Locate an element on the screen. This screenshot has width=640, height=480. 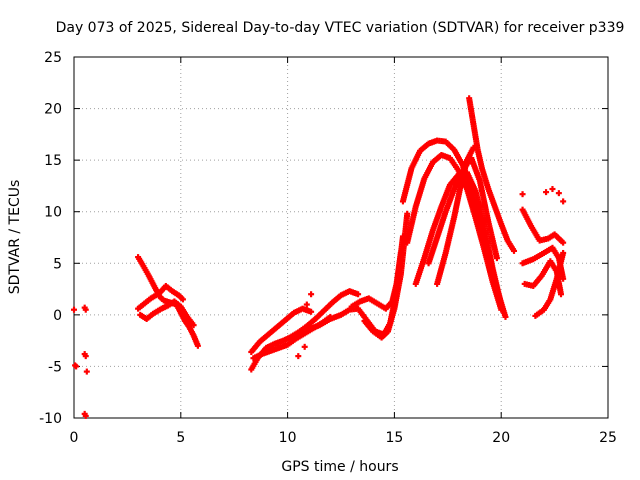
y-axis-label: SDTVAR / TECUs is located at coordinates (15, 237).